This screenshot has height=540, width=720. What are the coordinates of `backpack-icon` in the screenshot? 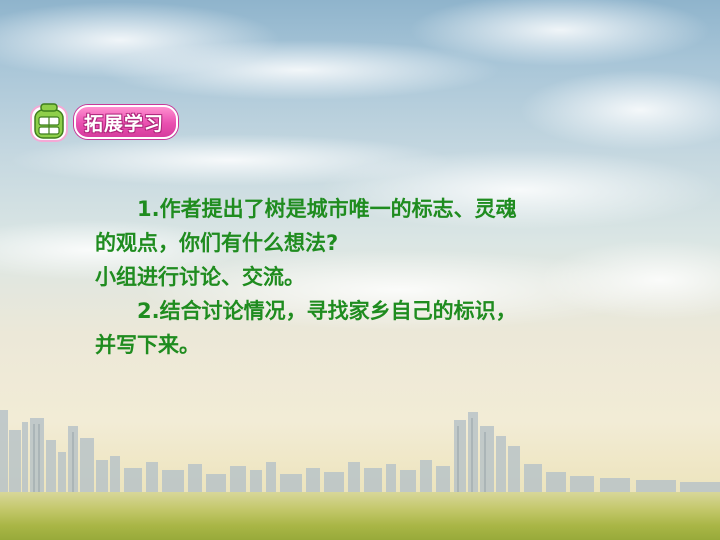 It's located at (49, 122).